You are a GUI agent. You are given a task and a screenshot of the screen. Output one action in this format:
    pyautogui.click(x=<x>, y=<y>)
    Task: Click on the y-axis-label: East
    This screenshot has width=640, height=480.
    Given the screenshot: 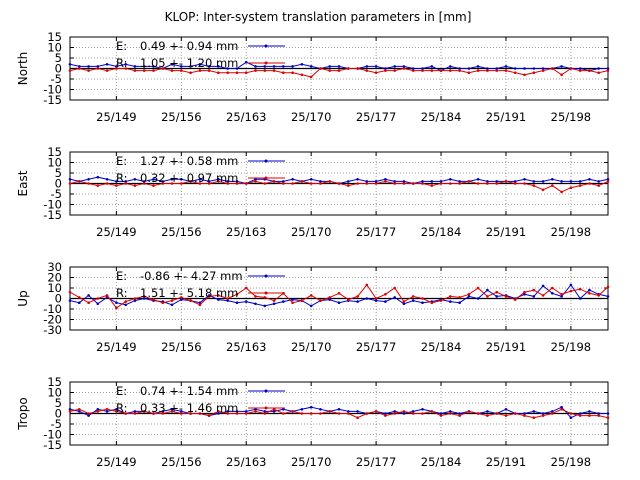 What is the action you would take?
    pyautogui.click(x=23, y=183)
    